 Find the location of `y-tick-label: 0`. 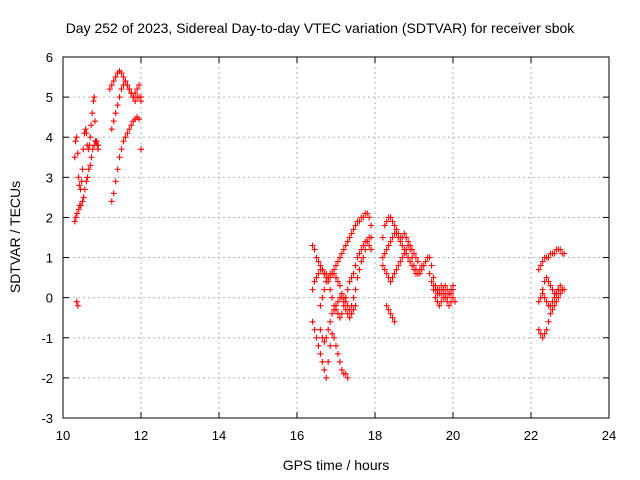

y-tick-label: 0 is located at coordinates (49, 298).